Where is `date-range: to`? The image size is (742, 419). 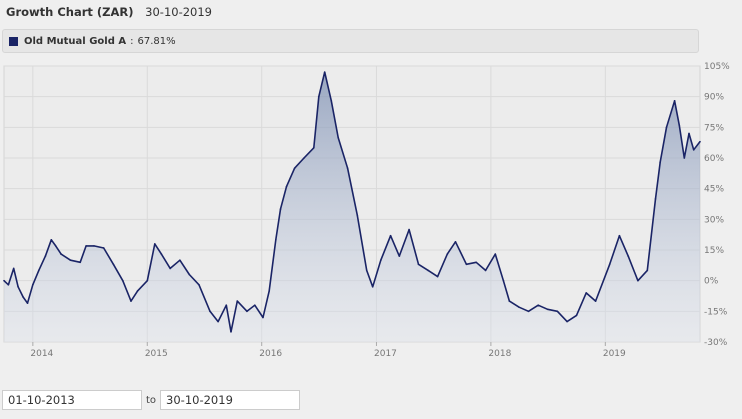
date-range: to is located at coordinates (151, 400).